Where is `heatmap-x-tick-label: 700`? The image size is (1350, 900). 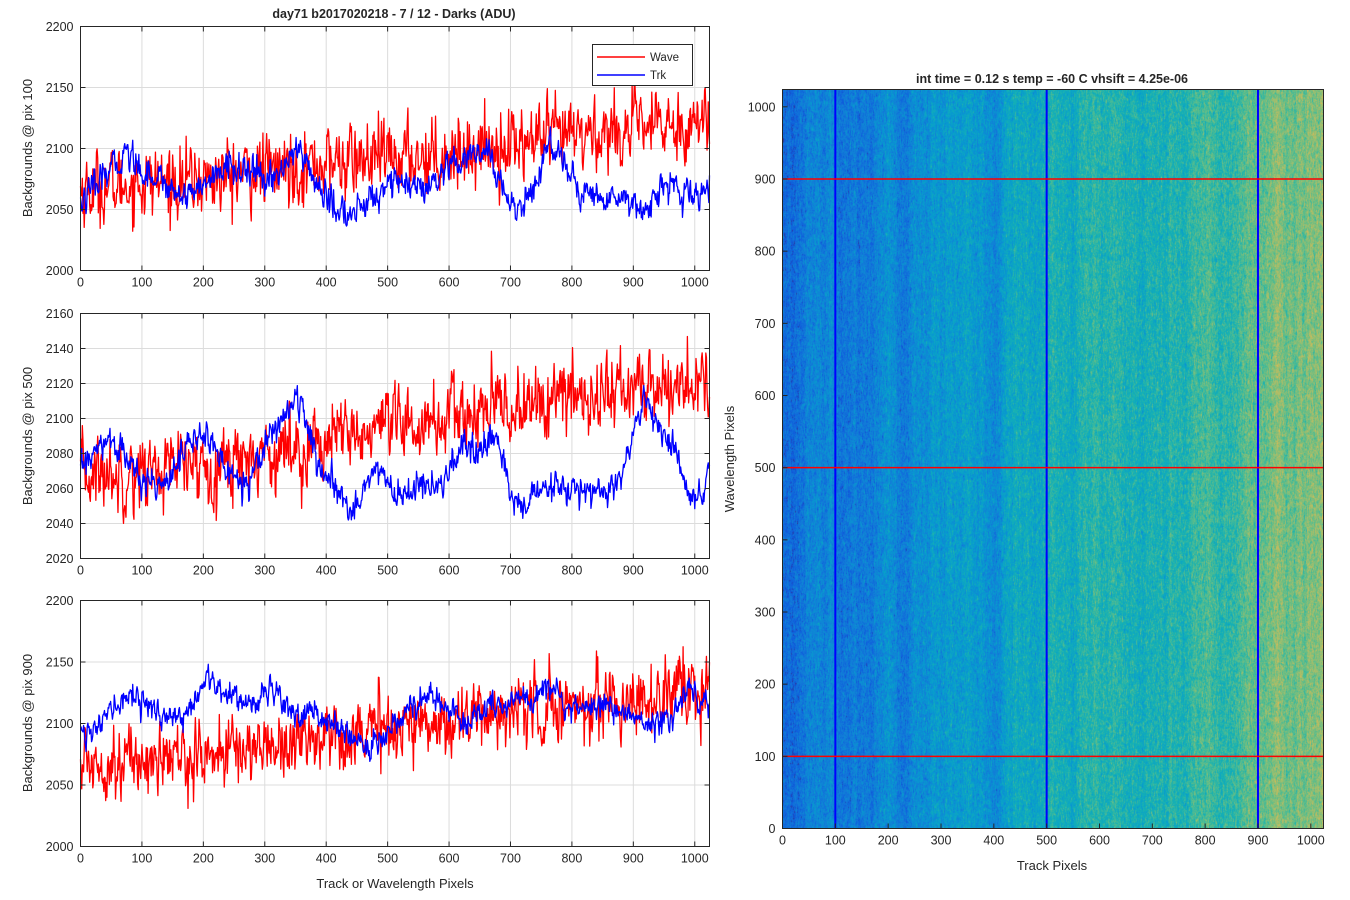
heatmap-x-tick-label: 700 is located at coordinates (1152, 841).